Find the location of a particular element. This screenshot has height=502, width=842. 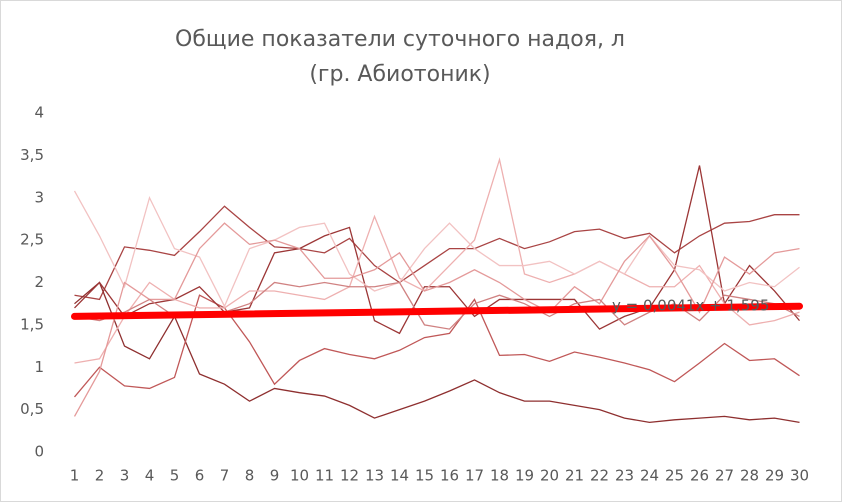

x-tick-label: 28 is located at coordinates (749, 476).